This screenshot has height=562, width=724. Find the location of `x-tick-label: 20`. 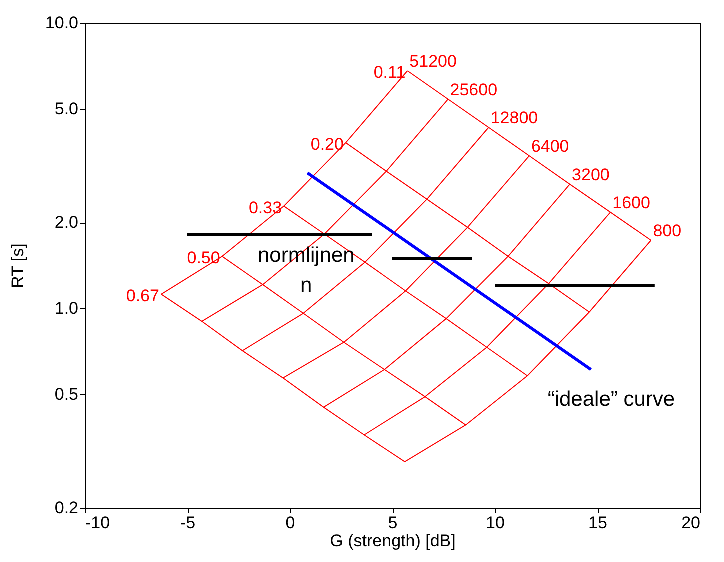

x-tick-label: 20 is located at coordinates (691, 523).